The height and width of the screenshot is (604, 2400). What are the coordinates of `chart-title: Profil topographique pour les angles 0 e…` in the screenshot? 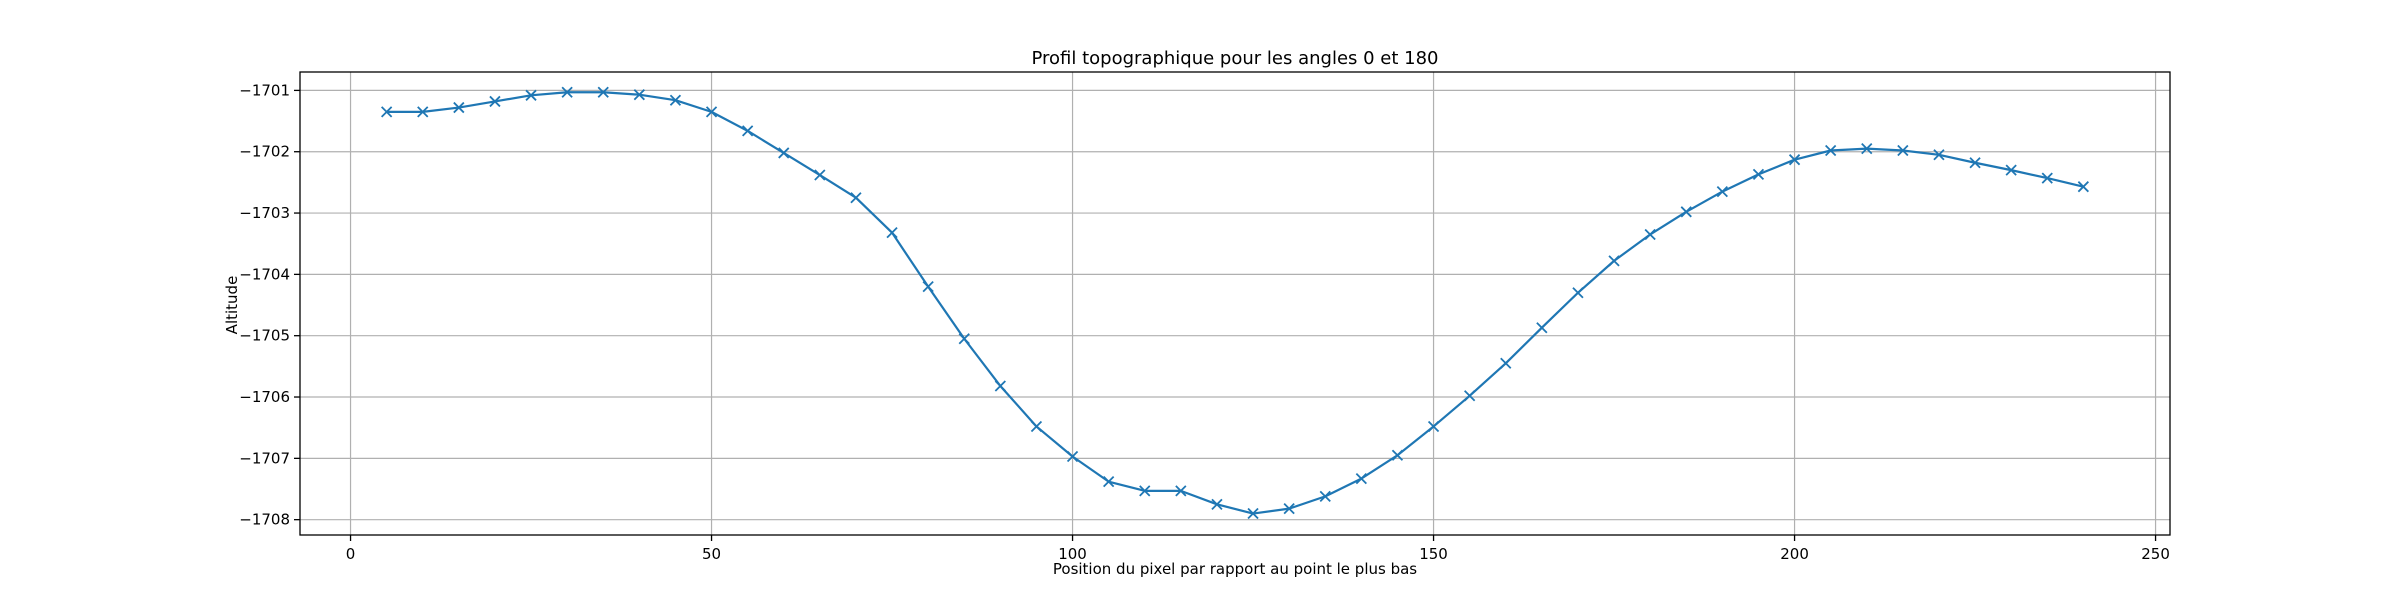 It's located at (1234, 58).